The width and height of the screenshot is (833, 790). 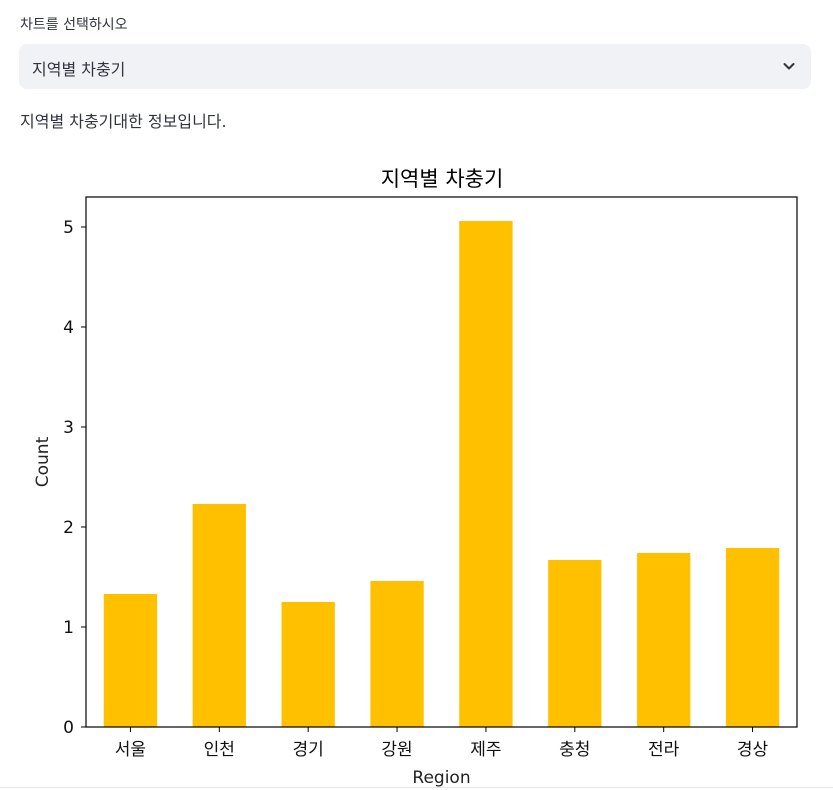 I want to click on y-tick-label: 4, so click(x=68, y=328).